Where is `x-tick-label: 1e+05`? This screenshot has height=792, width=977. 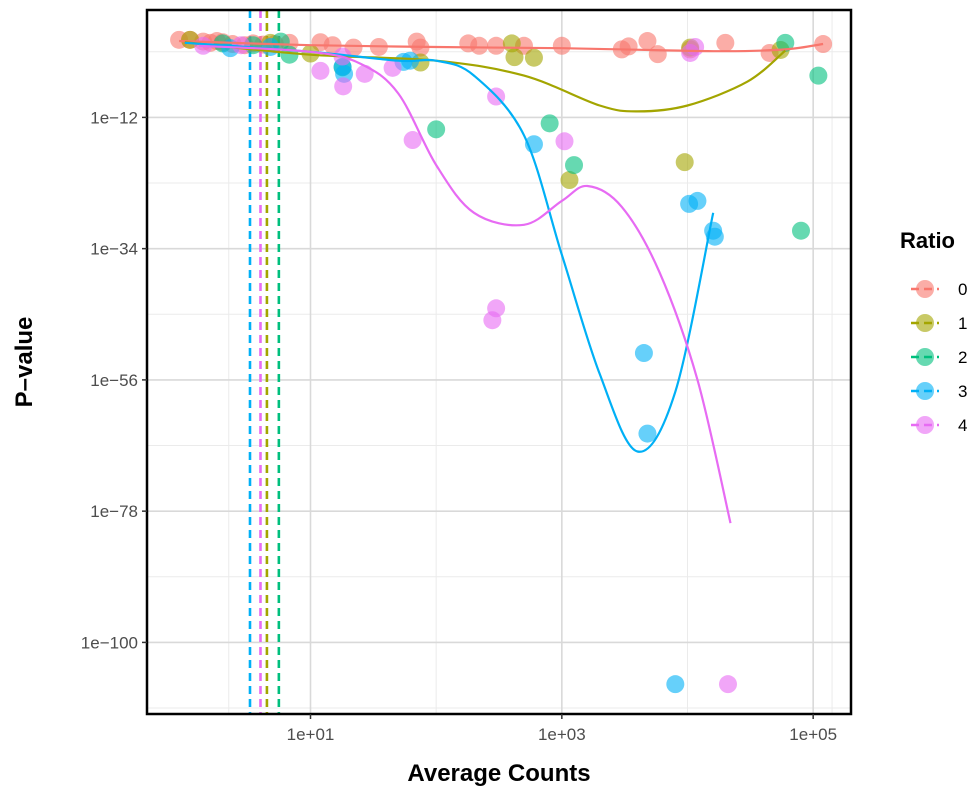
x-tick-label: 1e+05 is located at coordinates (813, 734).